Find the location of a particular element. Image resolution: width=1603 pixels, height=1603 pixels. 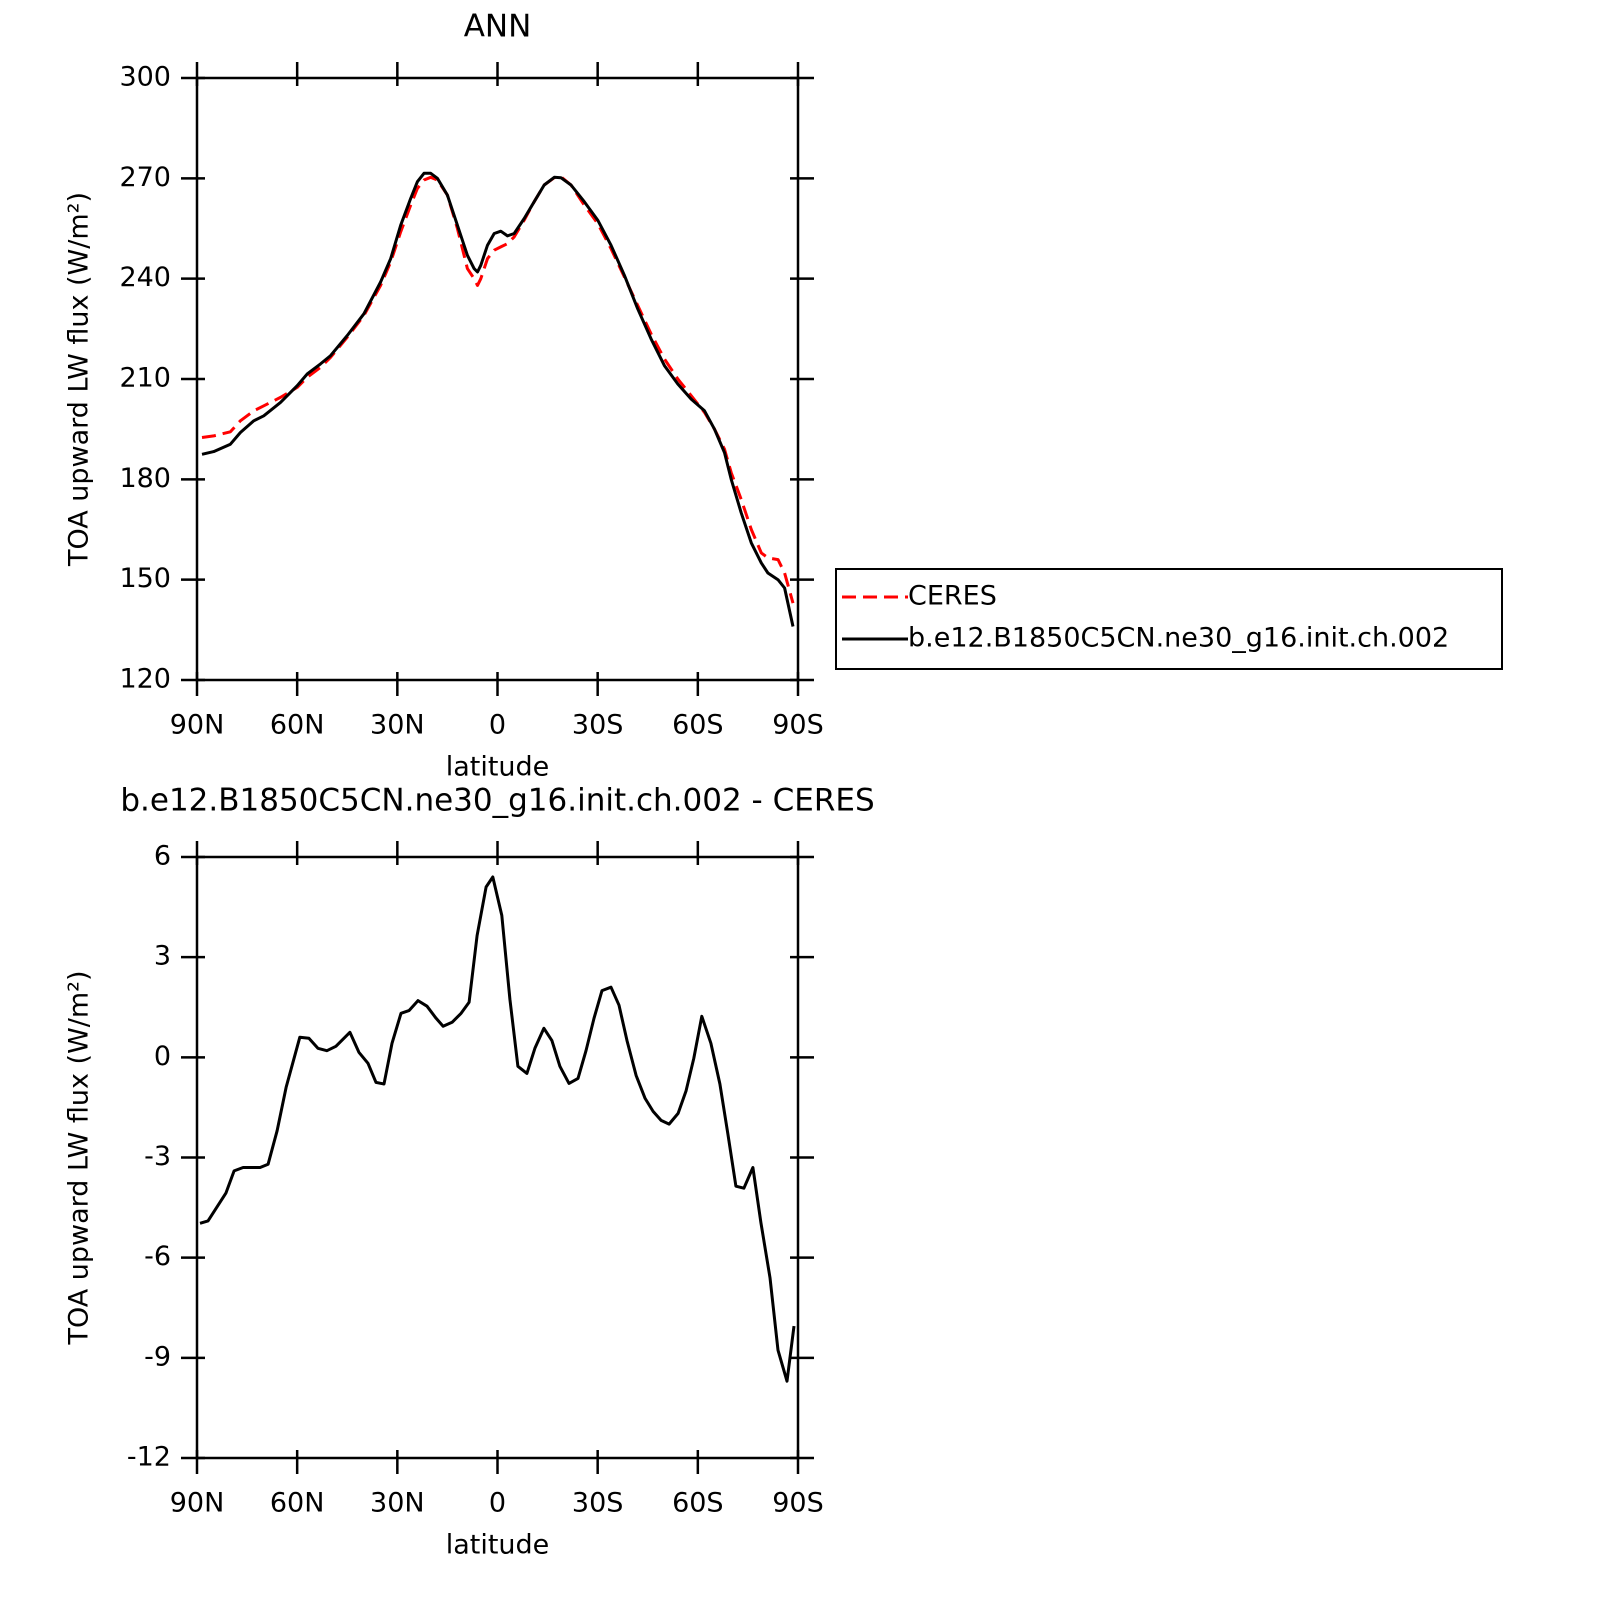

legend-label: CERES is located at coordinates (952, 596).